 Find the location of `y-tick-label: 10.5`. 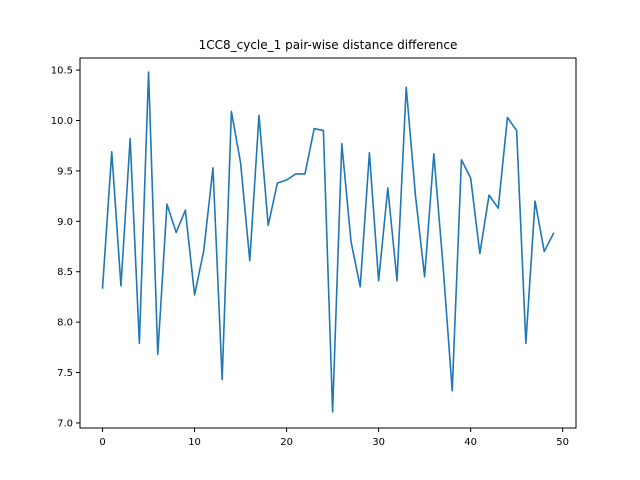

y-tick-label: 10.5 is located at coordinates (62, 71).